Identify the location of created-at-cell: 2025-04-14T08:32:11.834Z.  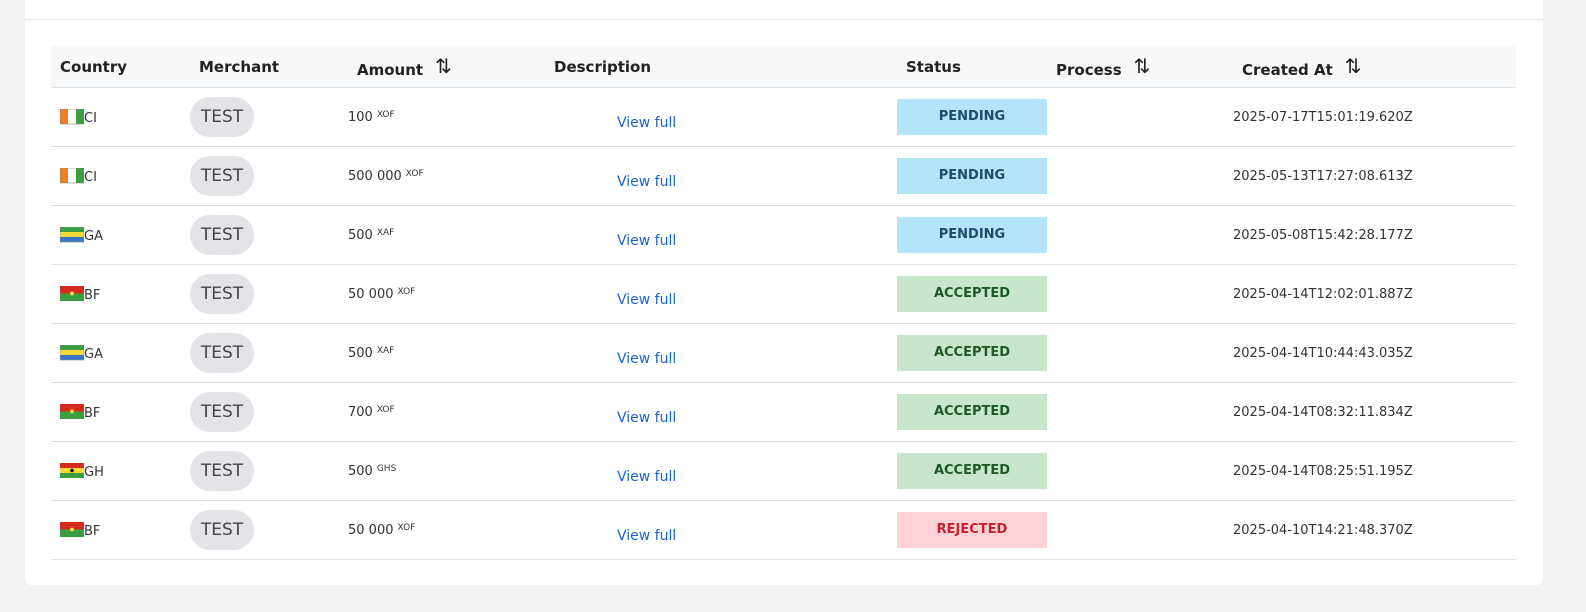
(1374, 412).